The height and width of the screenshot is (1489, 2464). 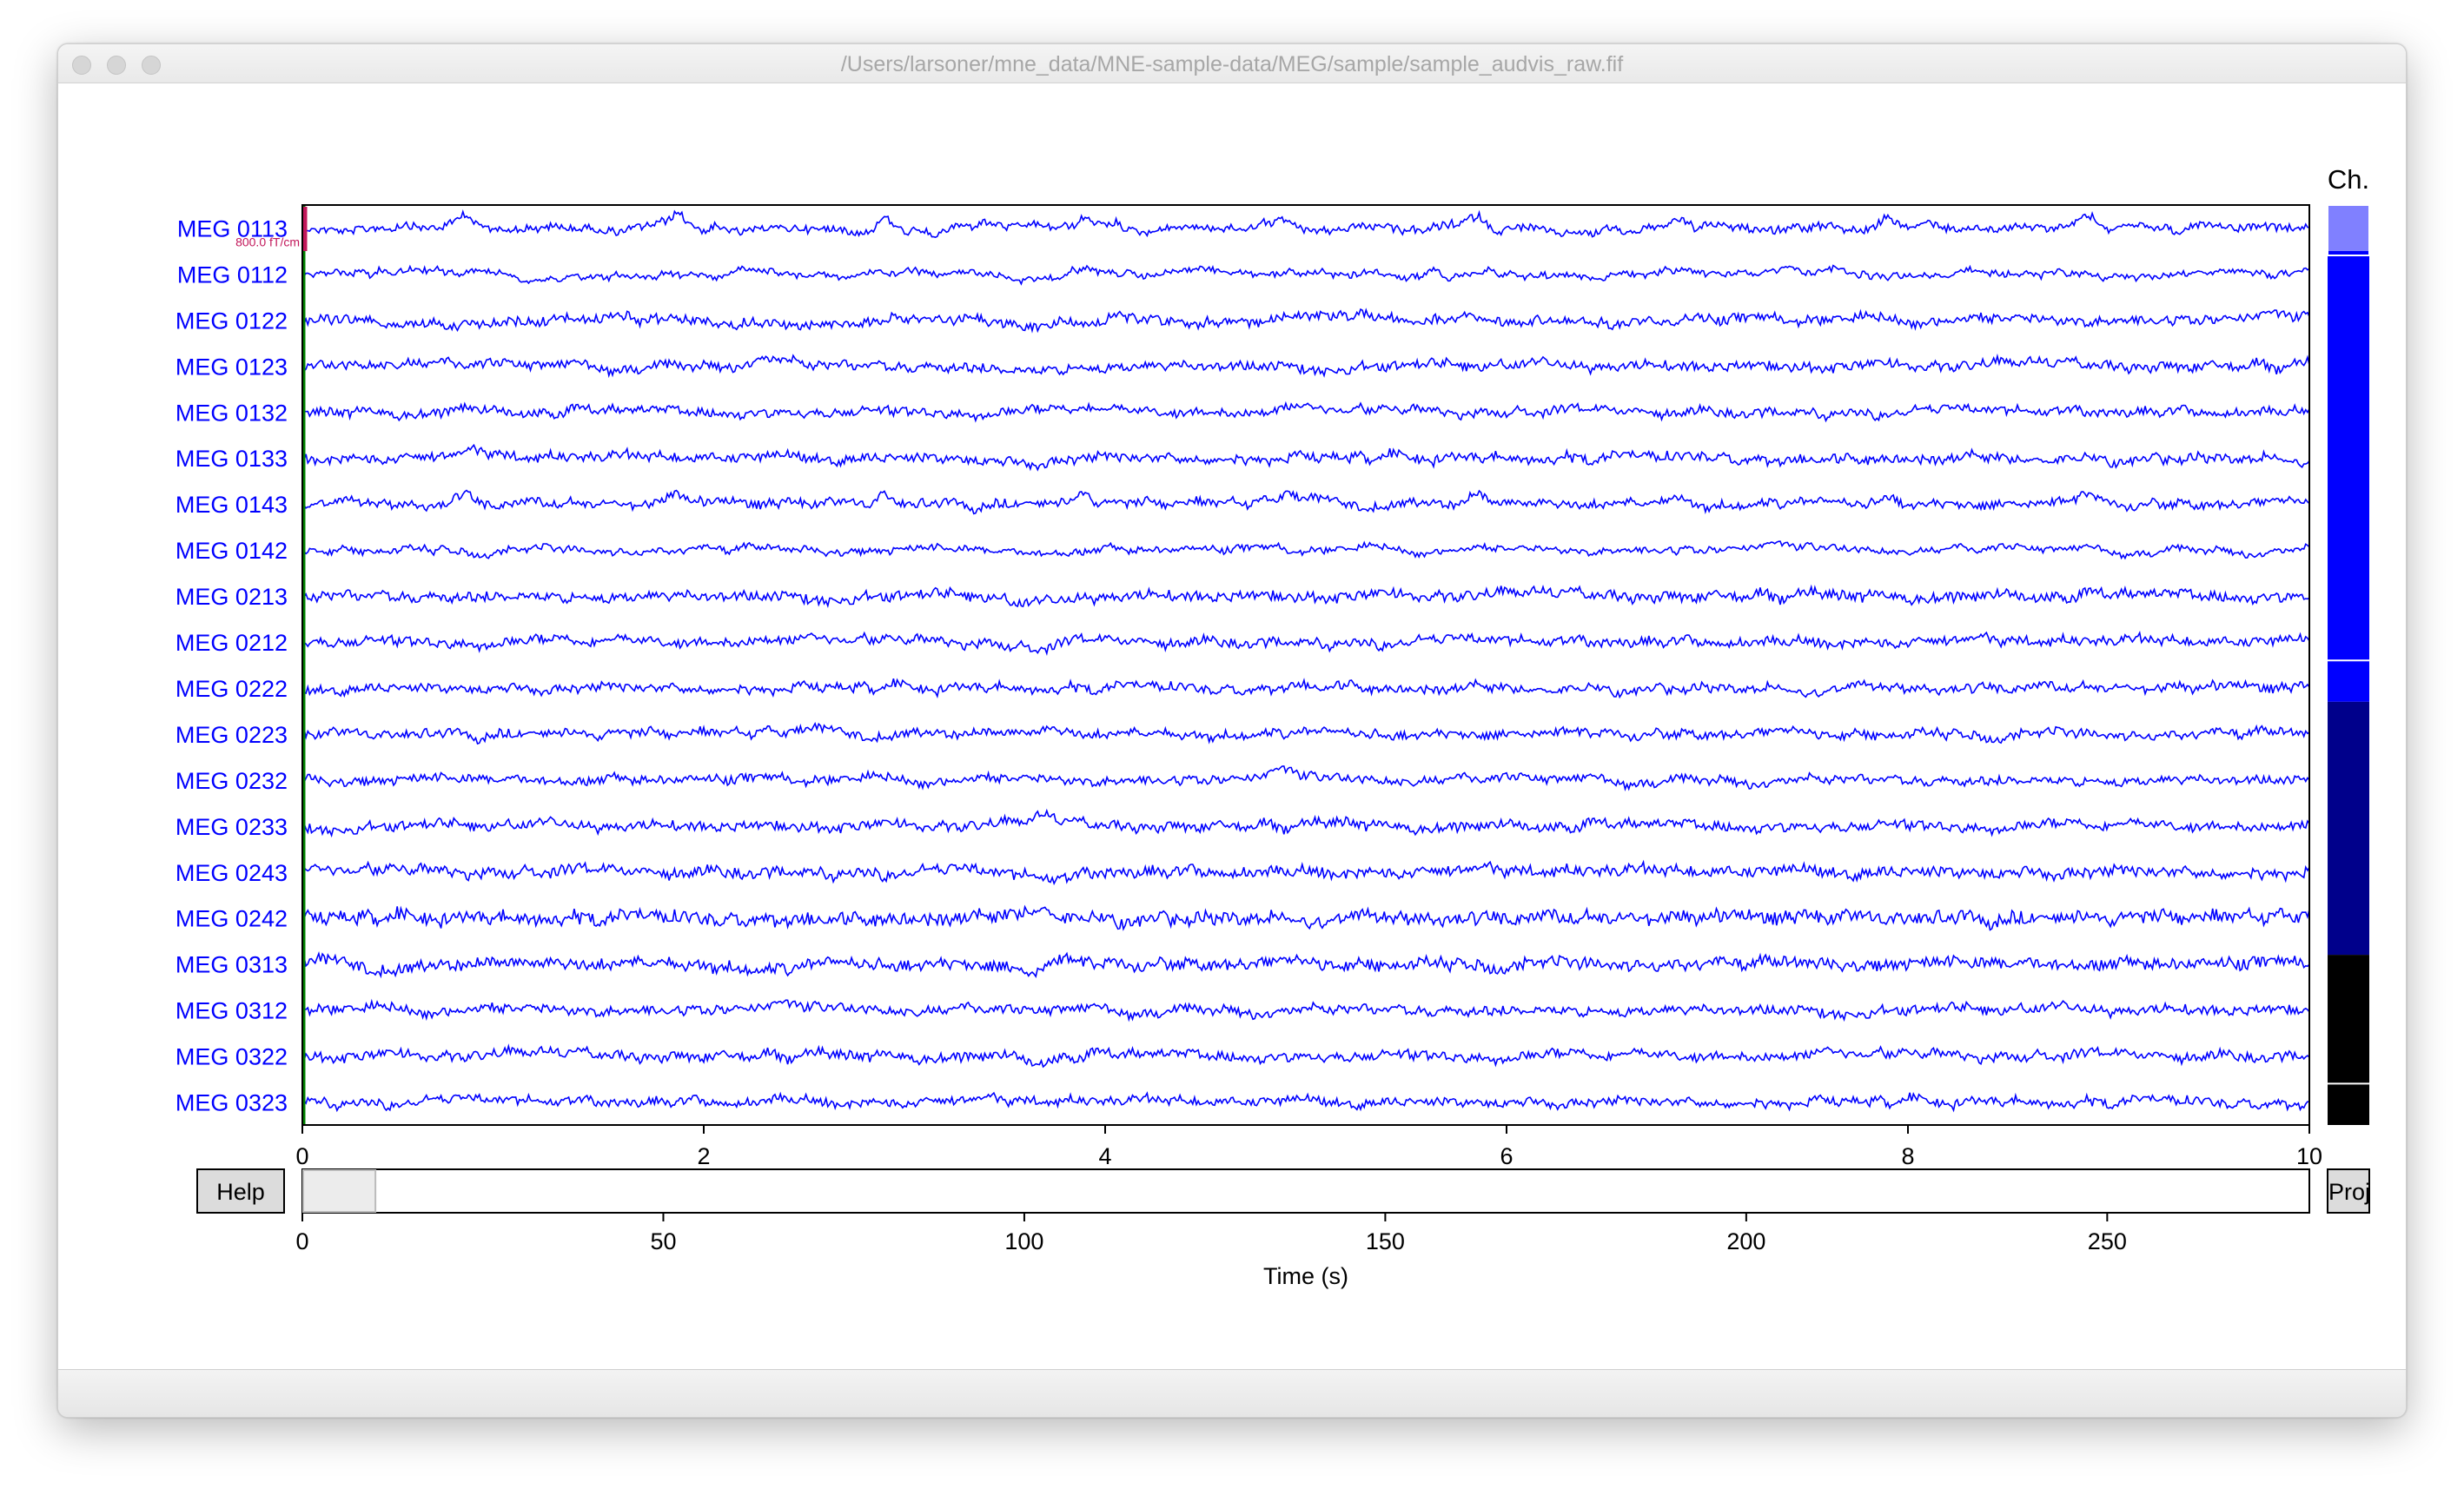 I want to click on channel-label: MEG 0123, so click(x=232, y=367).